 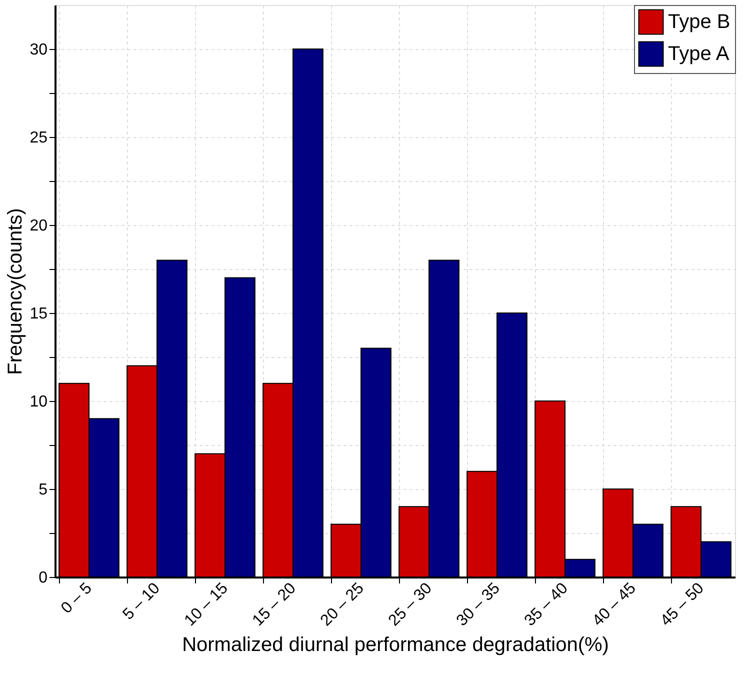 I want to click on y-tick-label: 30, so click(x=39, y=50).